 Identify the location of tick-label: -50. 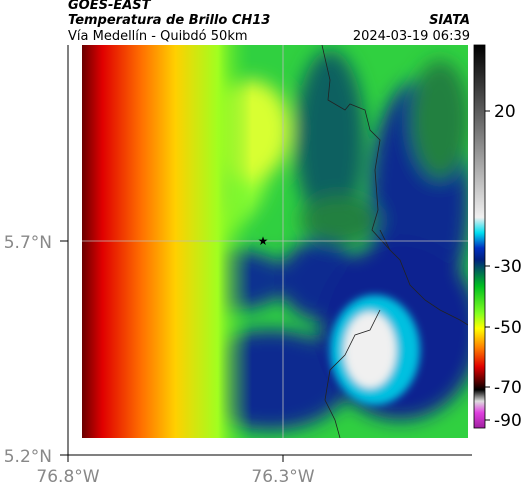
(508, 328).